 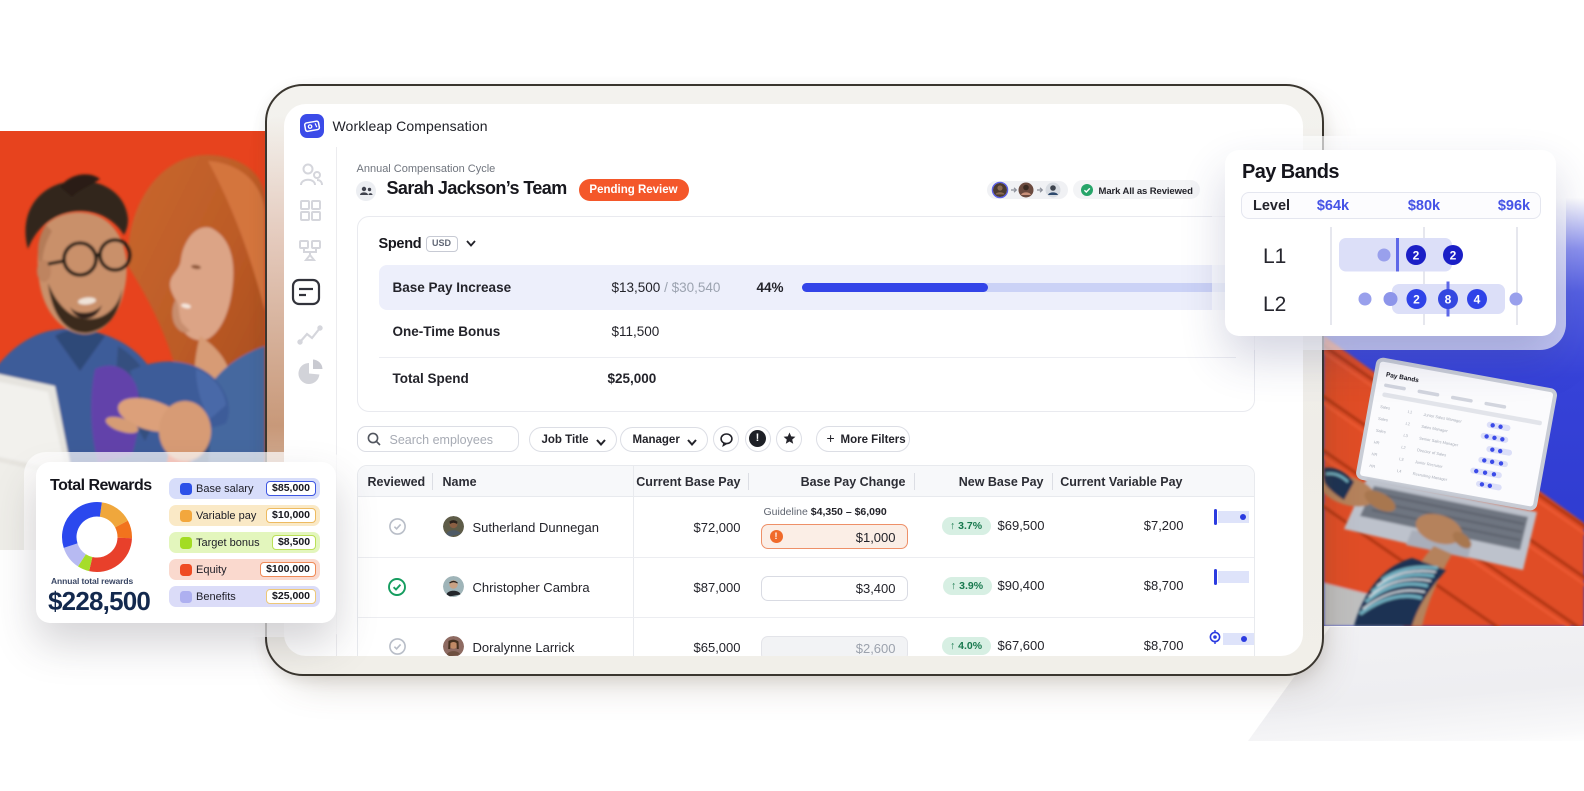 I want to click on svg-text: Junior Sales Manager, so click(x=1443, y=418).